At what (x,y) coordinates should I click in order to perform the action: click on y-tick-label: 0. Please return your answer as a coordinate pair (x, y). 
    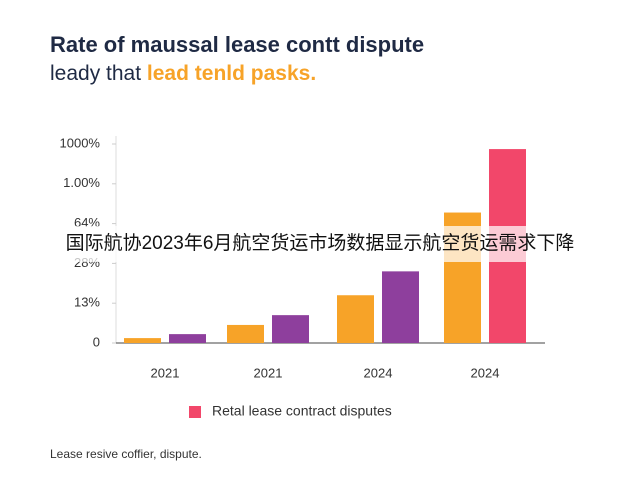
    Looking at the image, I should click on (96, 341).